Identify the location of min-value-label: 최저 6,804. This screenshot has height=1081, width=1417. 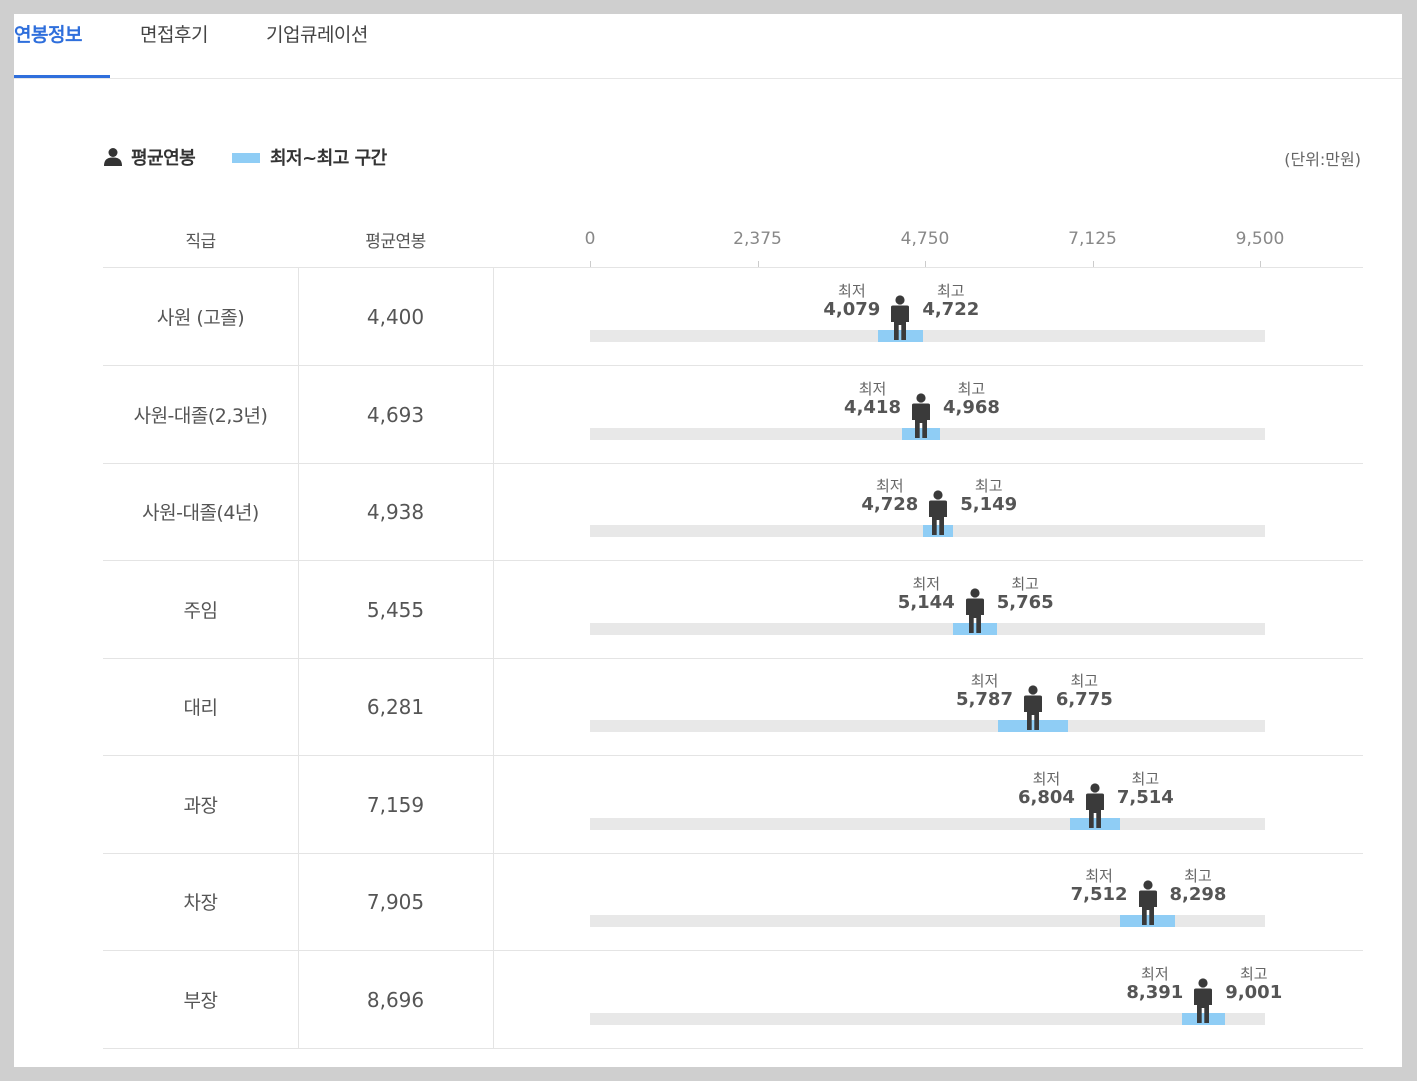
(1046, 789).